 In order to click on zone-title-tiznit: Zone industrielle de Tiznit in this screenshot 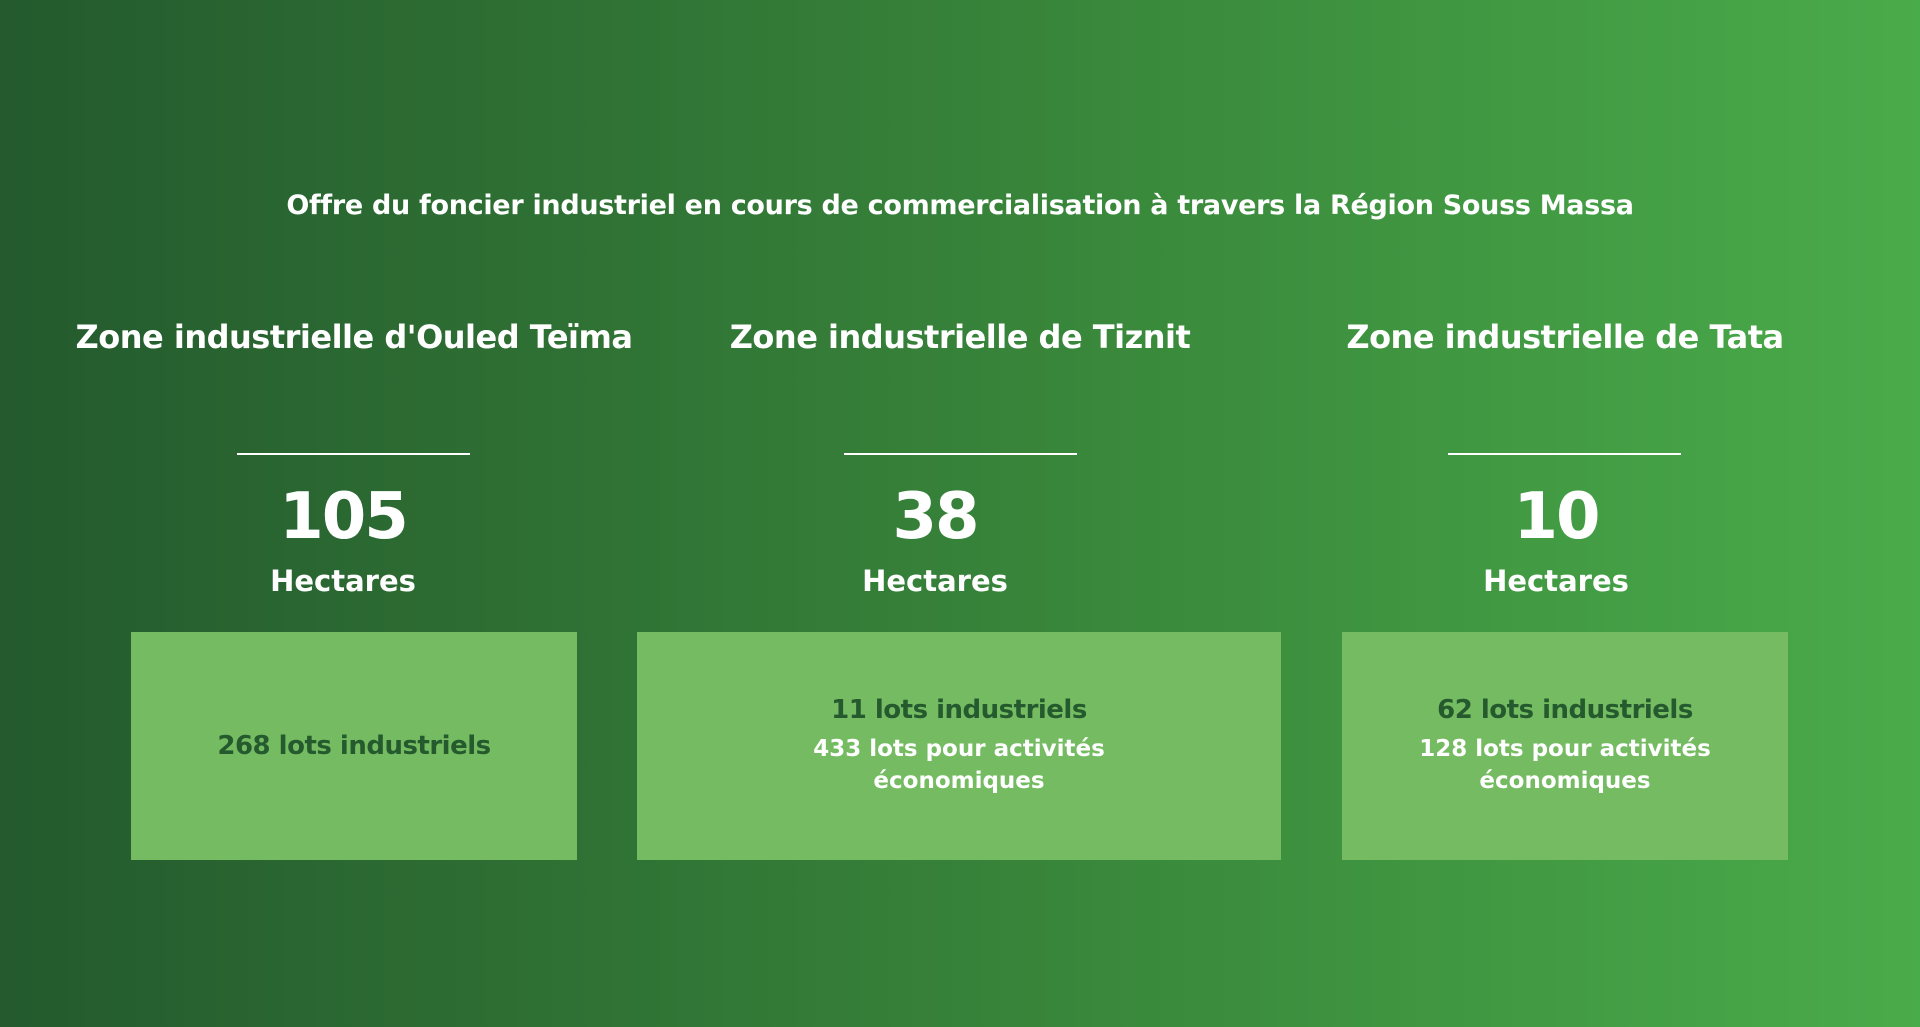, I will do `click(960, 337)`.